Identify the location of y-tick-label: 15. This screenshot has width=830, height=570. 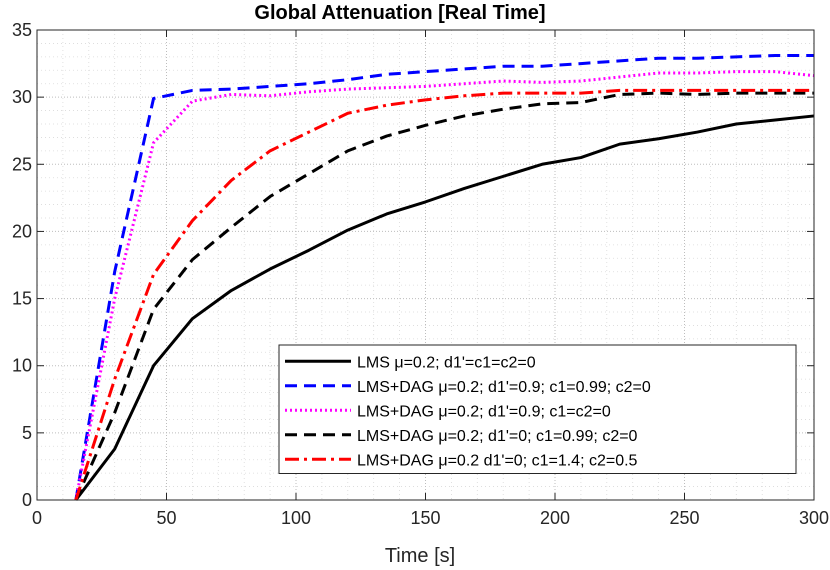
(22, 299).